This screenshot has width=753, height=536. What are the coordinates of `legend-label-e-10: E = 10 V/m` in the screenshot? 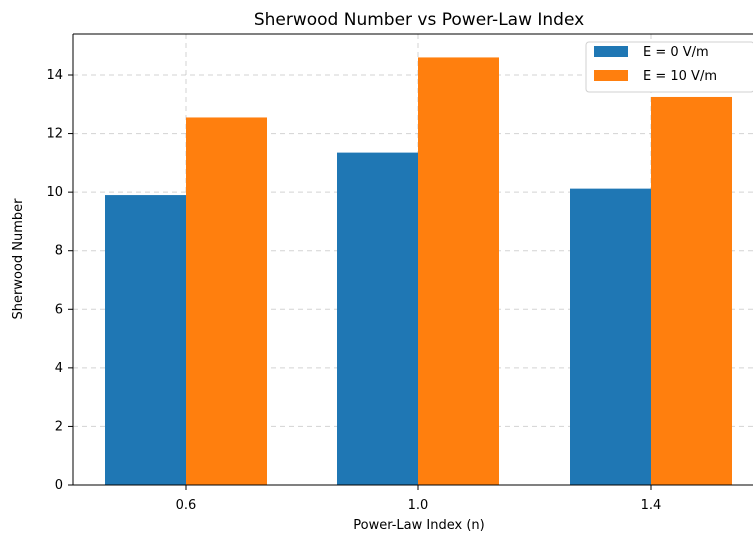 It's located at (680, 76).